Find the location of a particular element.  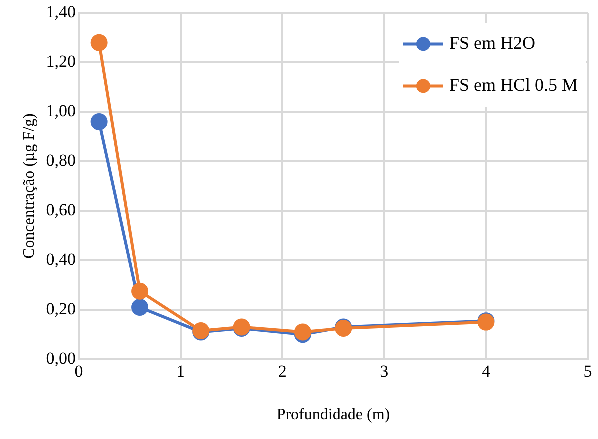

y-tick-label: 1,40 is located at coordinates (61, 12).